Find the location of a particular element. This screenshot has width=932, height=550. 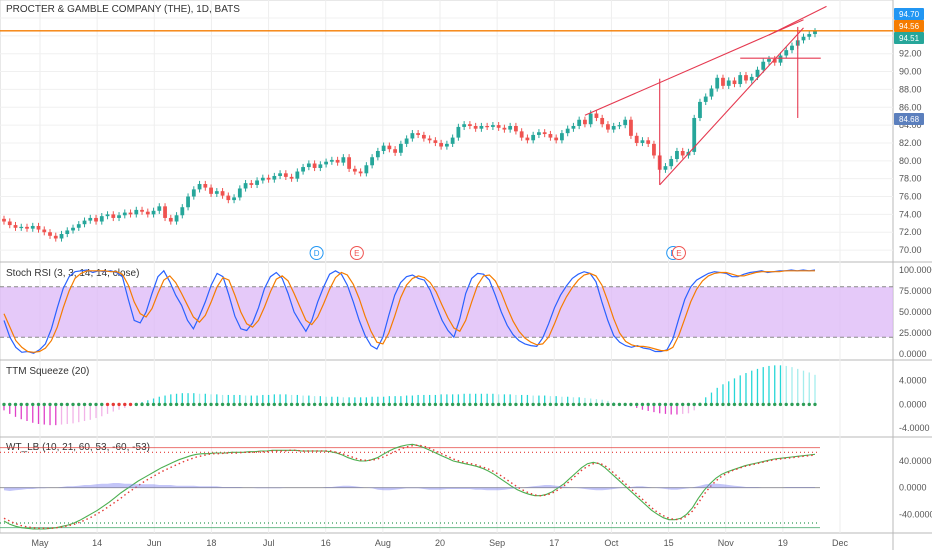

stoch-rsi-pane: Stoch RSI (3, 3, 14, 14, close) is located at coordinates (446, 311).